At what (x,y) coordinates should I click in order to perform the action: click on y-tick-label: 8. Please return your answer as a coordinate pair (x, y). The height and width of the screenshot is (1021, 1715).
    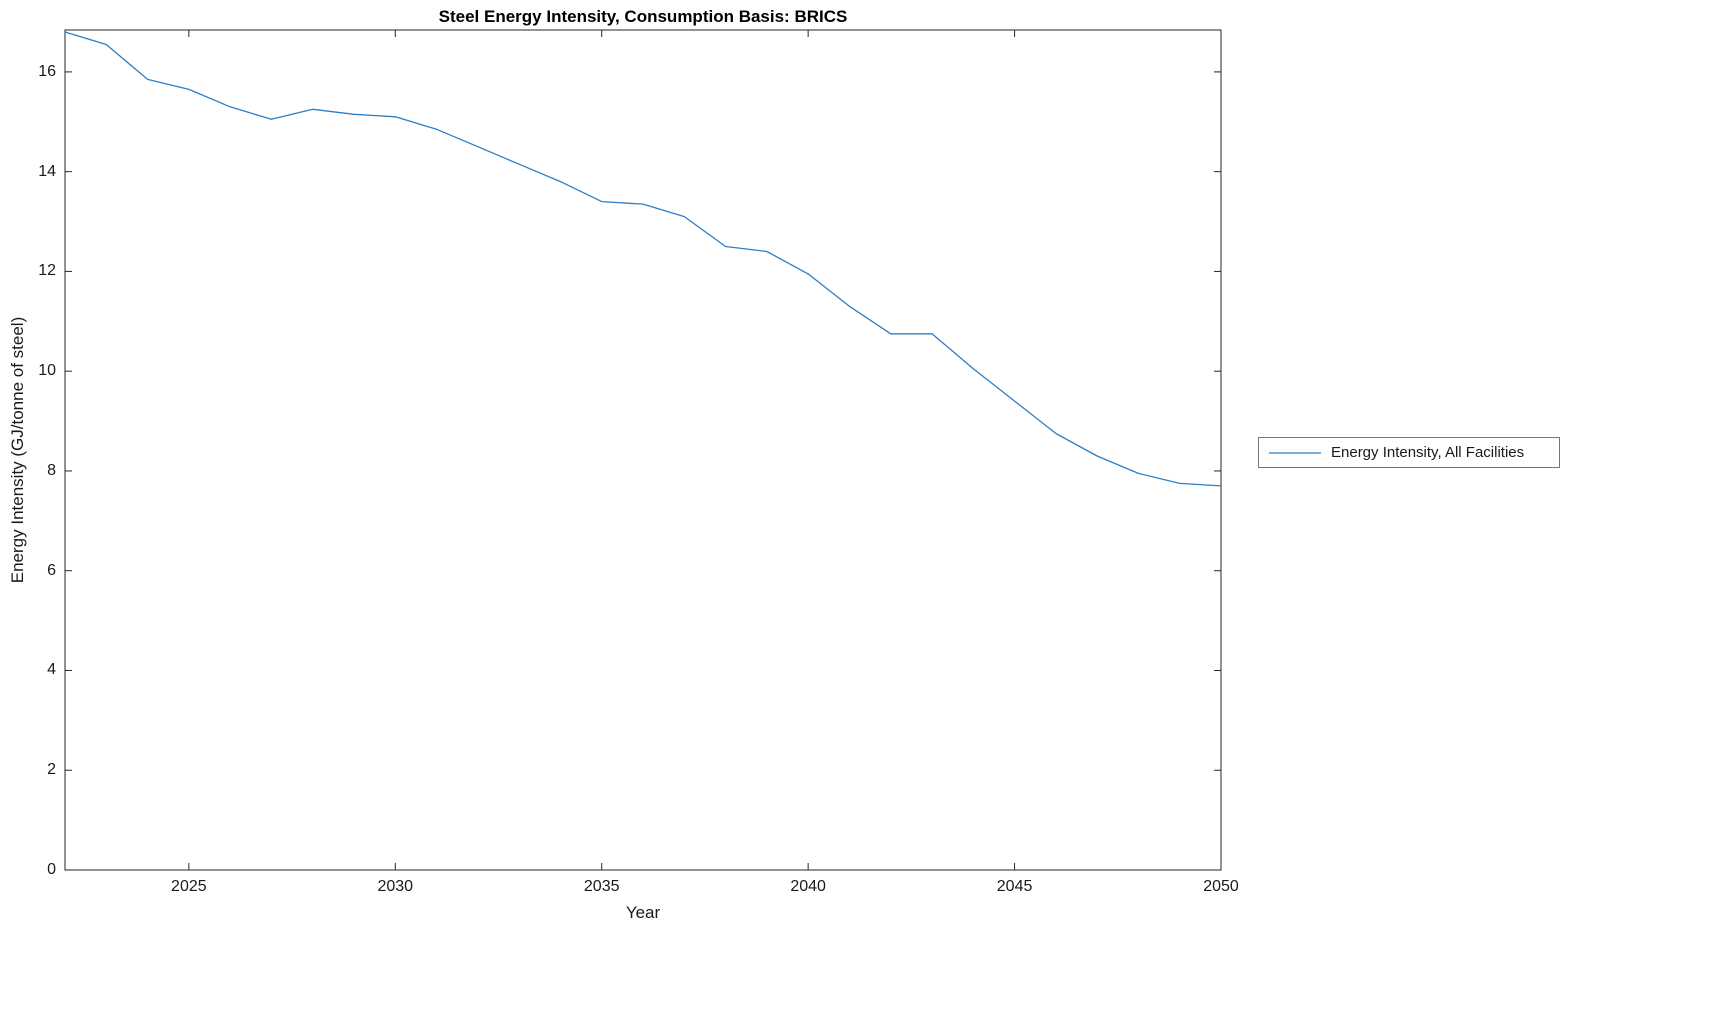
    Looking at the image, I should click on (51, 470).